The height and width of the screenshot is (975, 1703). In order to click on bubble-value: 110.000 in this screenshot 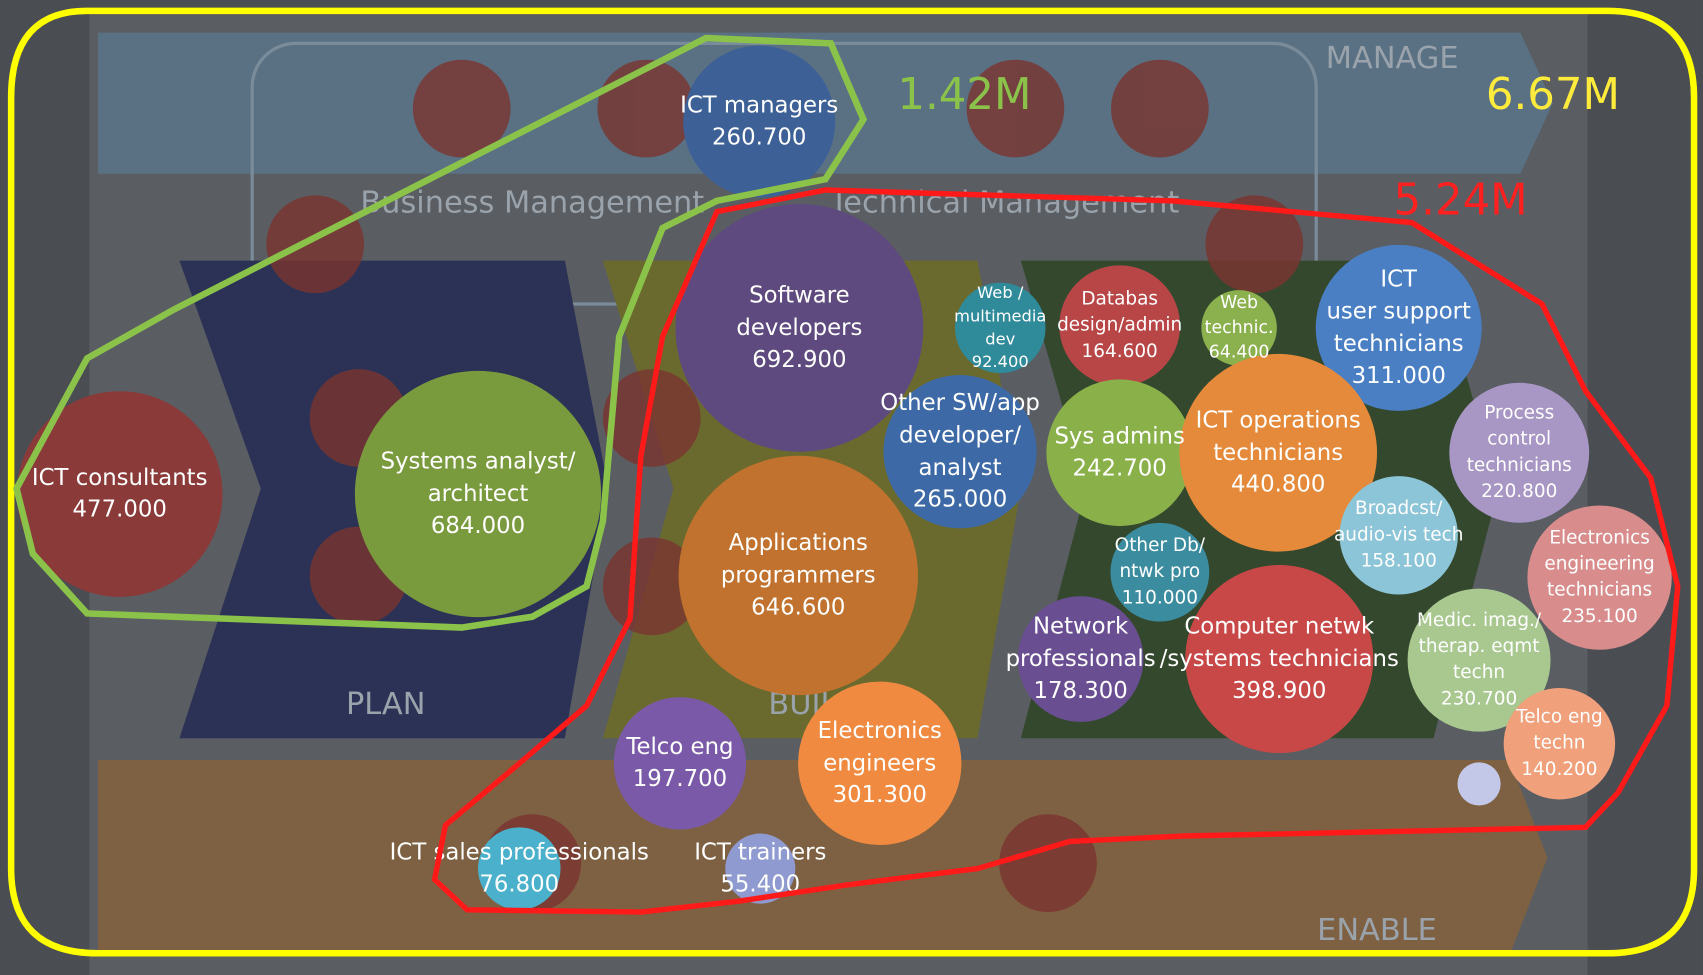, I will do `click(1160, 597)`.